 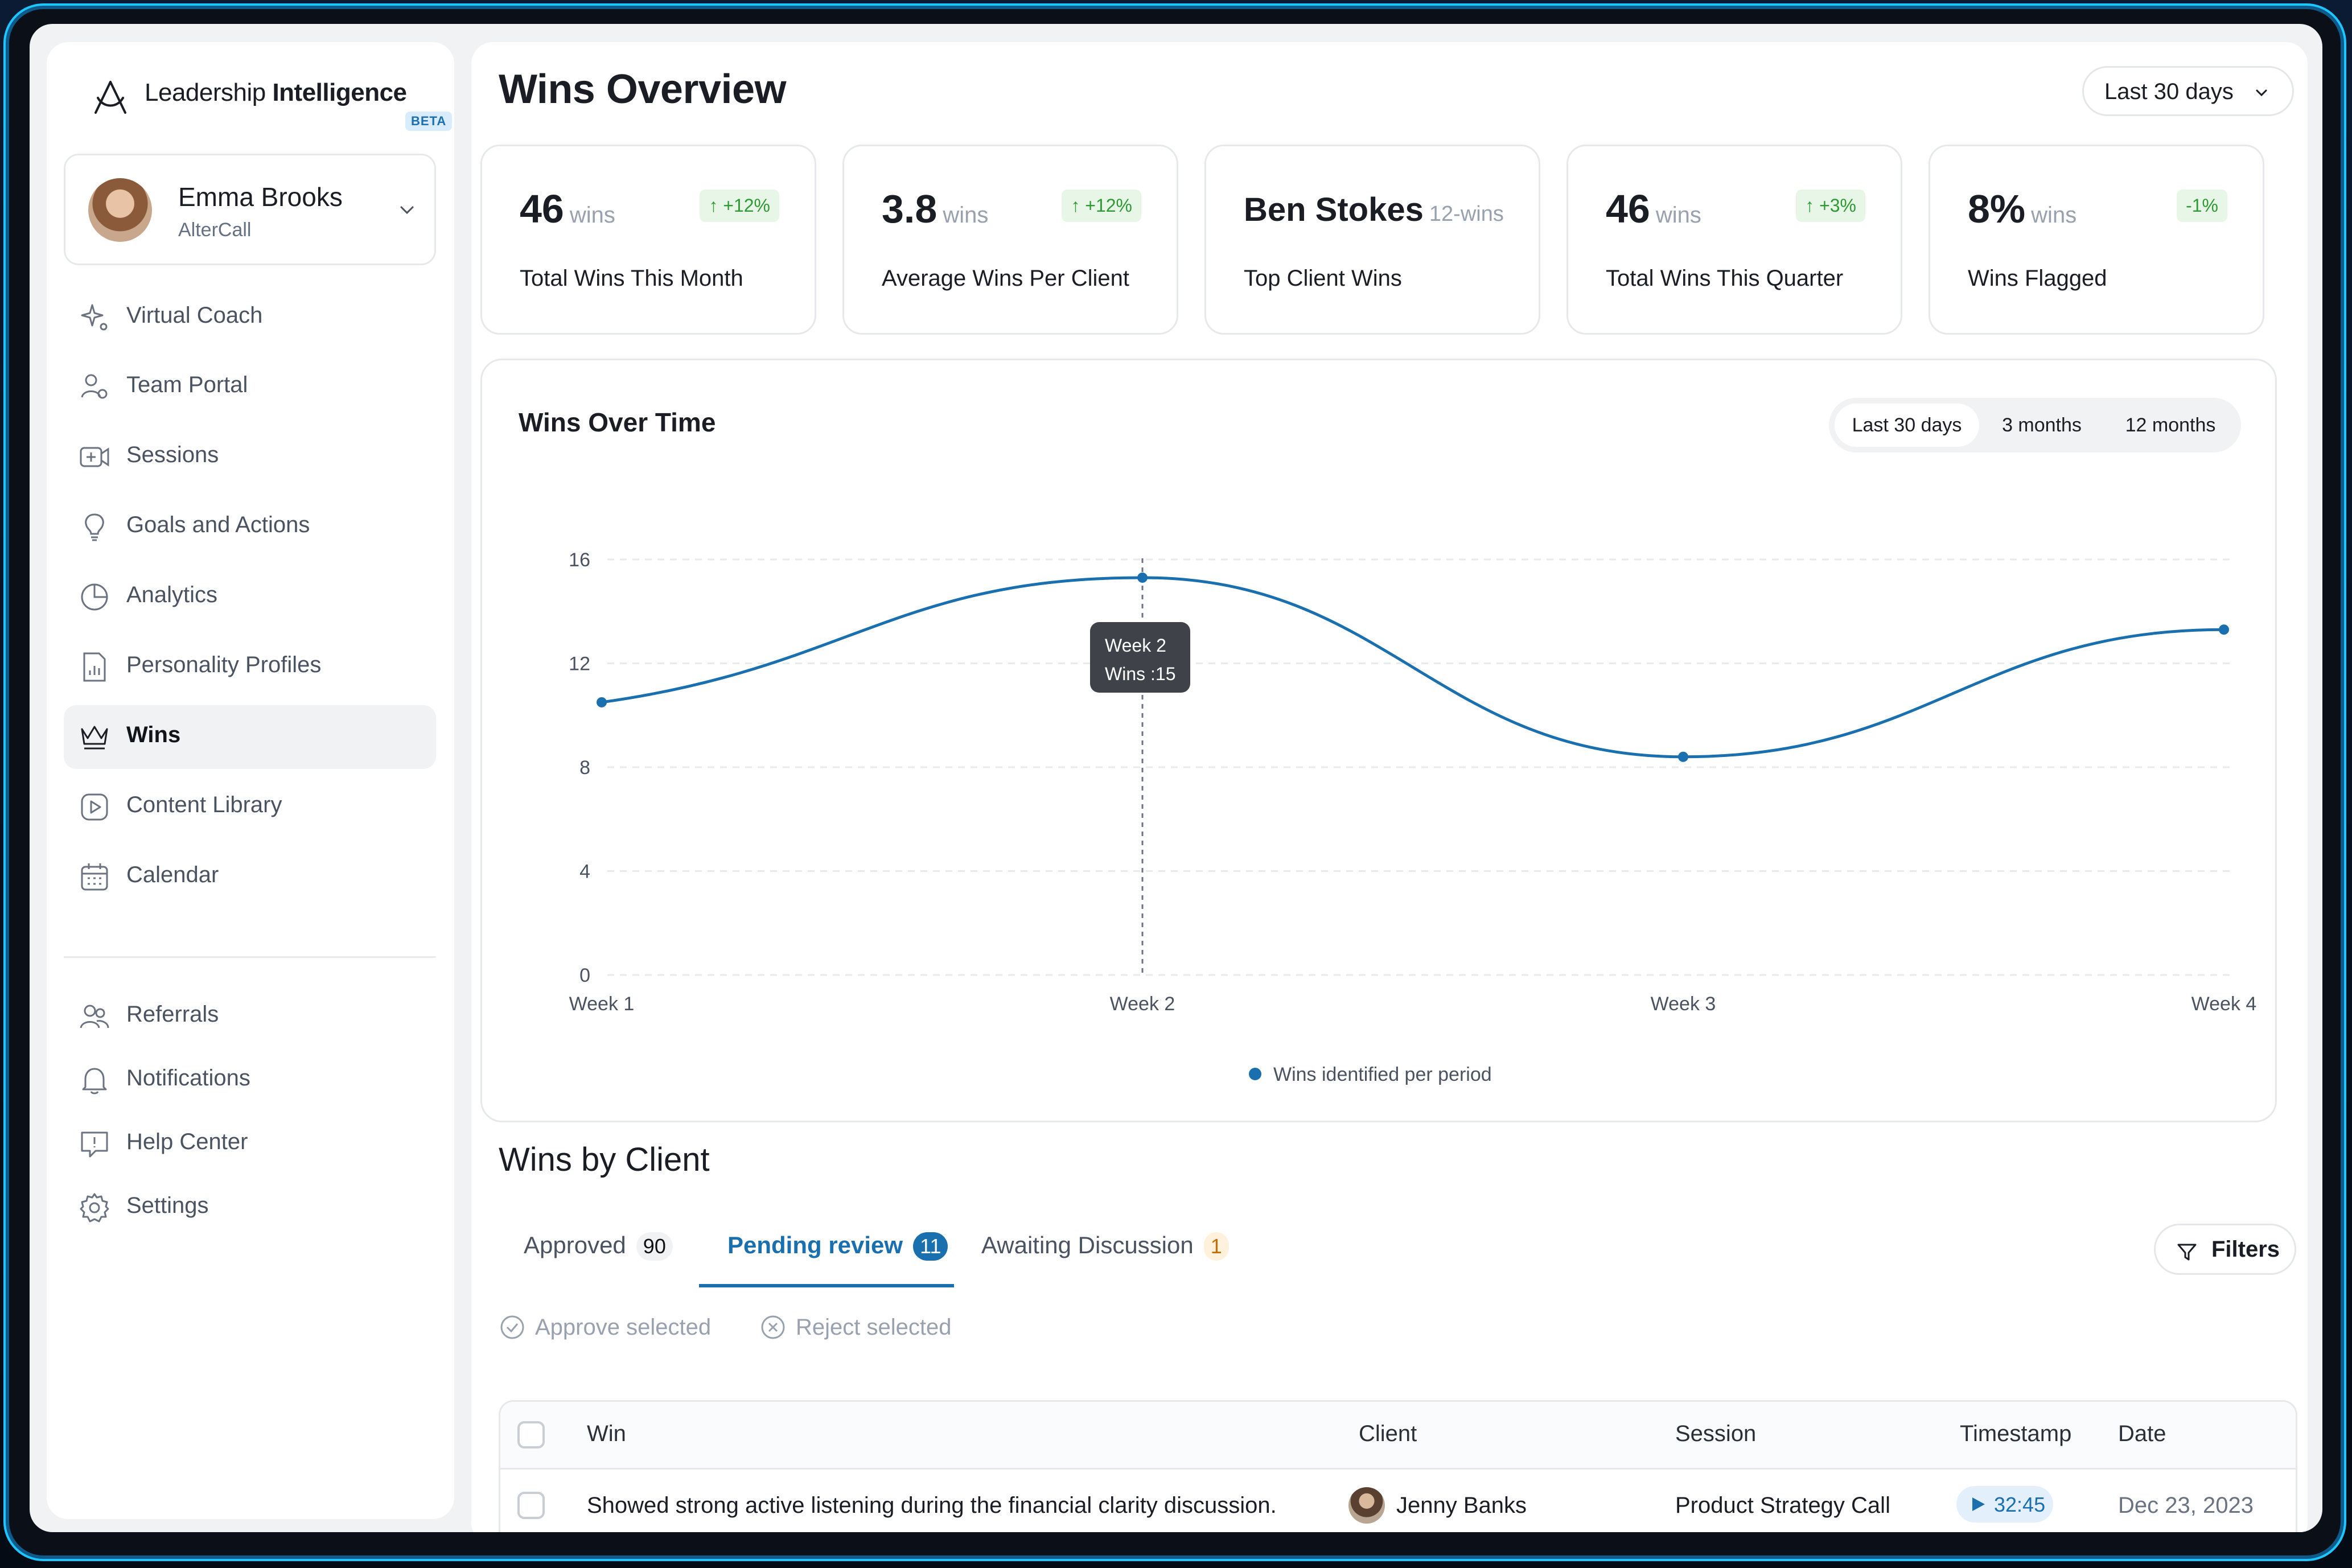 I want to click on series-line, so click(x=1412, y=667).